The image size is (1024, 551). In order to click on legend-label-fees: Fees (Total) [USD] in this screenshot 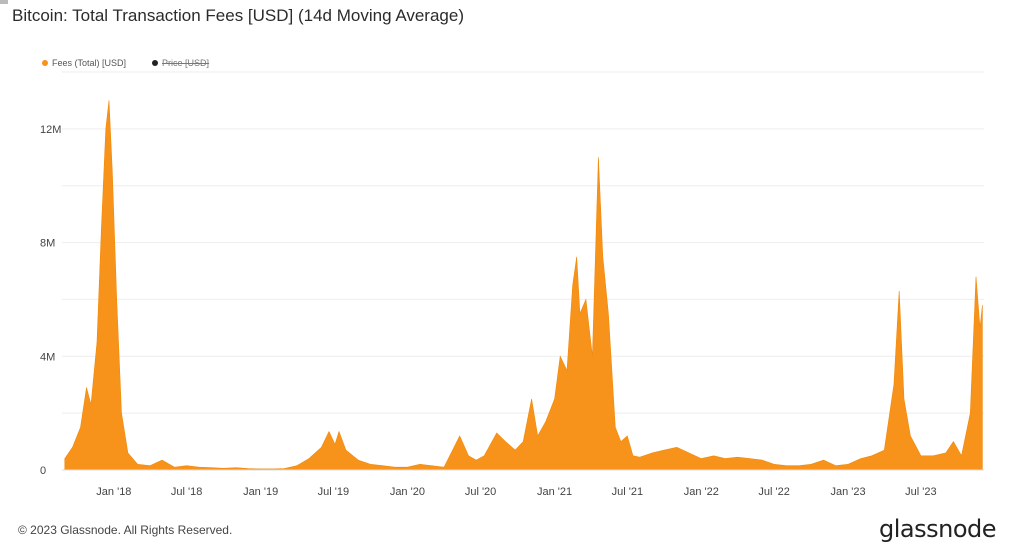, I will do `click(89, 63)`.